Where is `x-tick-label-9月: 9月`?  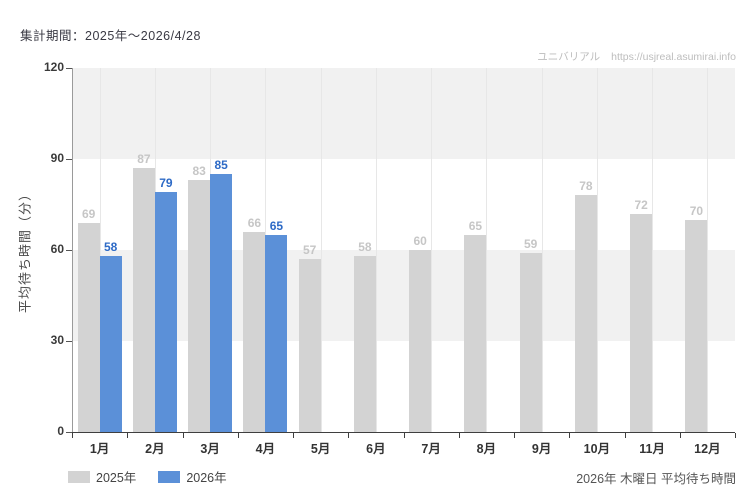
x-tick-label-9月: 9月 is located at coordinates (541, 449).